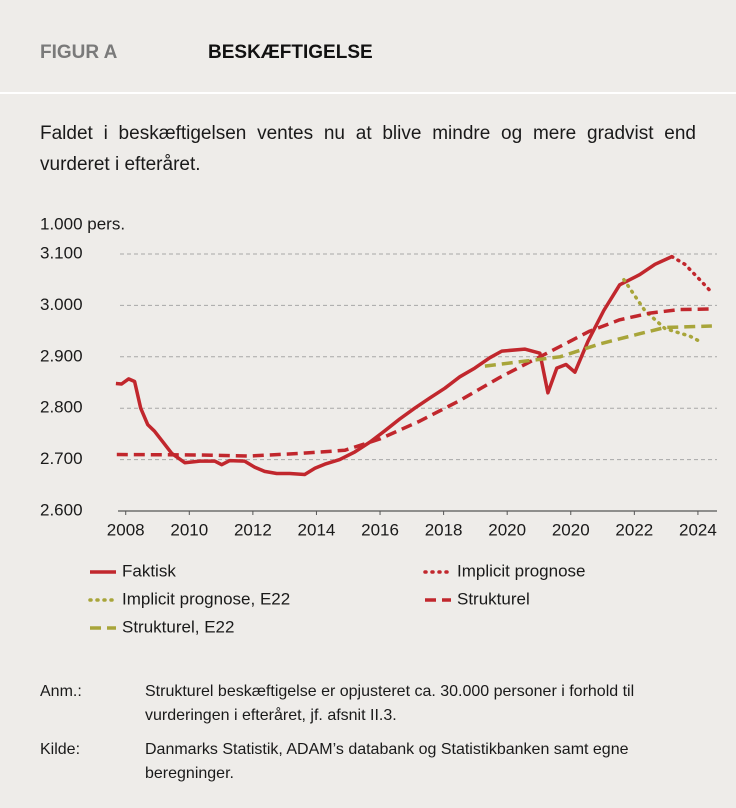 The height and width of the screenshot is (808, 736). Describe the element at coordinates (698, 529) in the screenshot. I see `x-tick-label: 2024` at that location.